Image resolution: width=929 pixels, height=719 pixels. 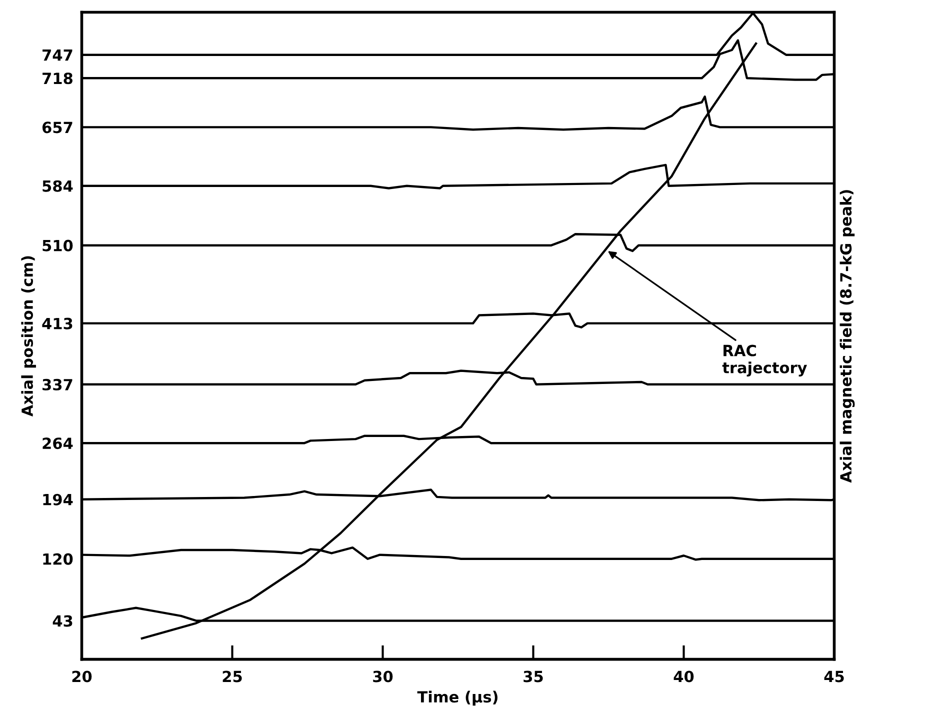 I want to click on x-tick-label: 25, so click(x=232, y=676).